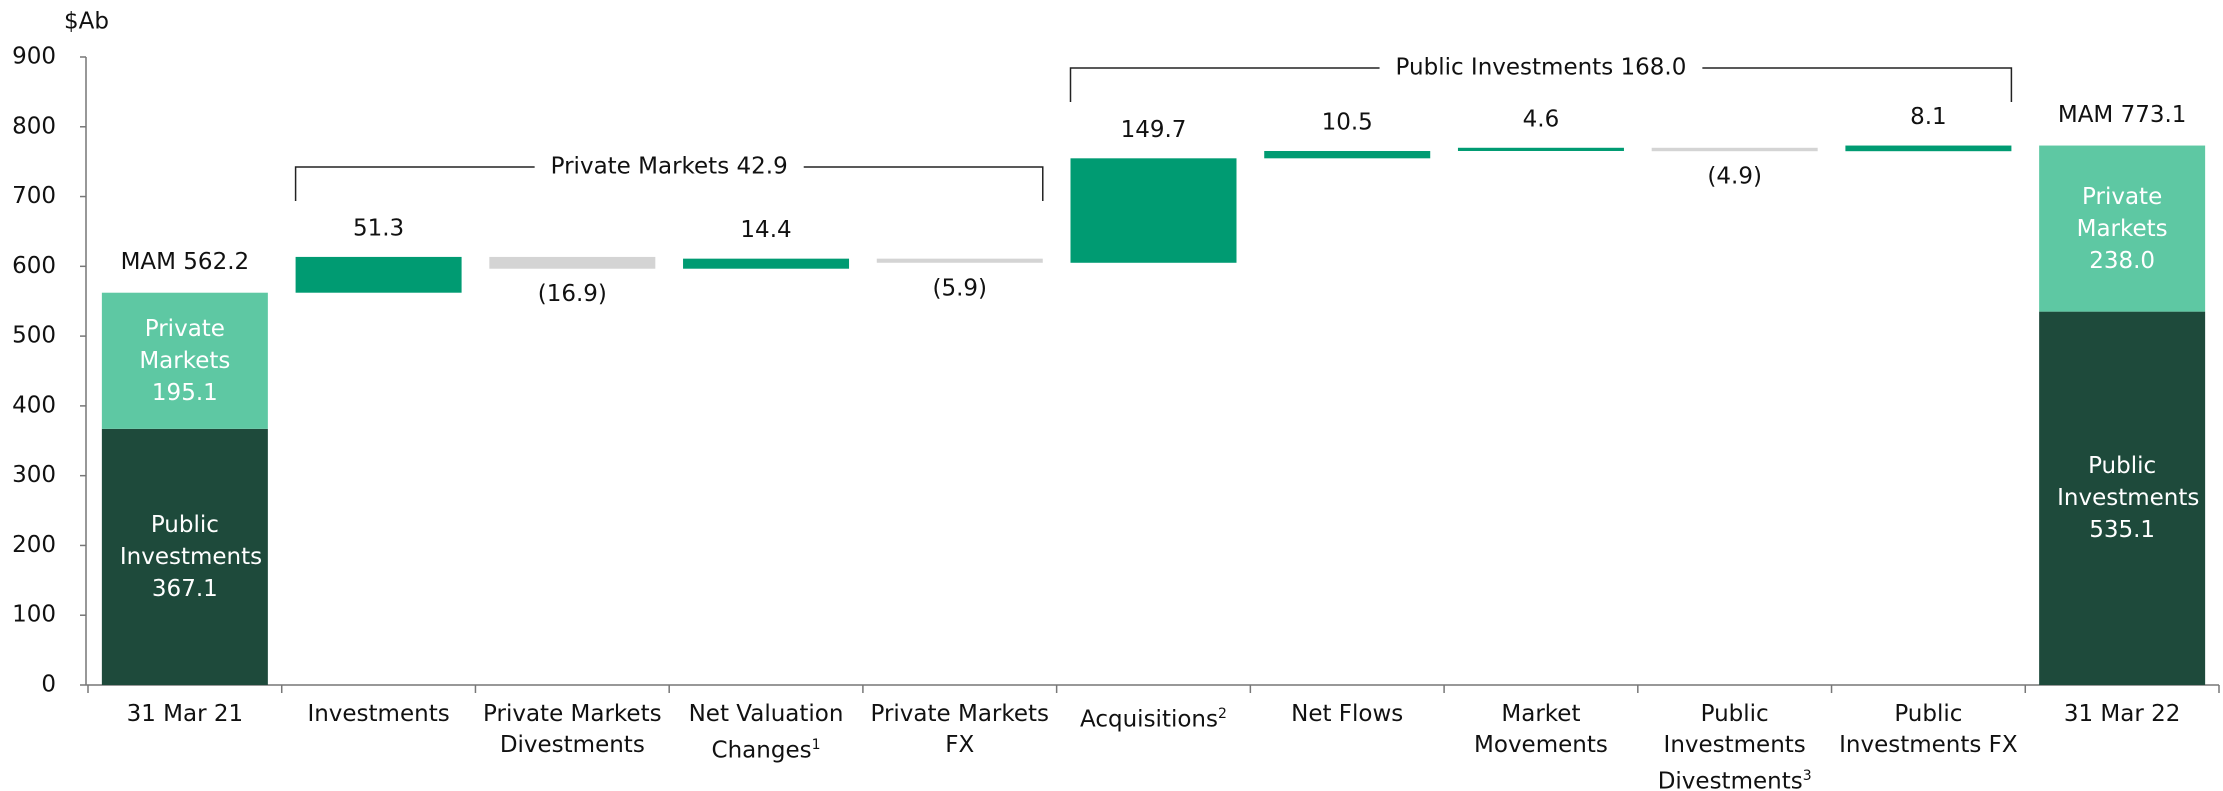 This screenshot has height=791, width=2223. I want to click on x-tick-label-box: Public Investments Divestments3, so click(1735, 745).